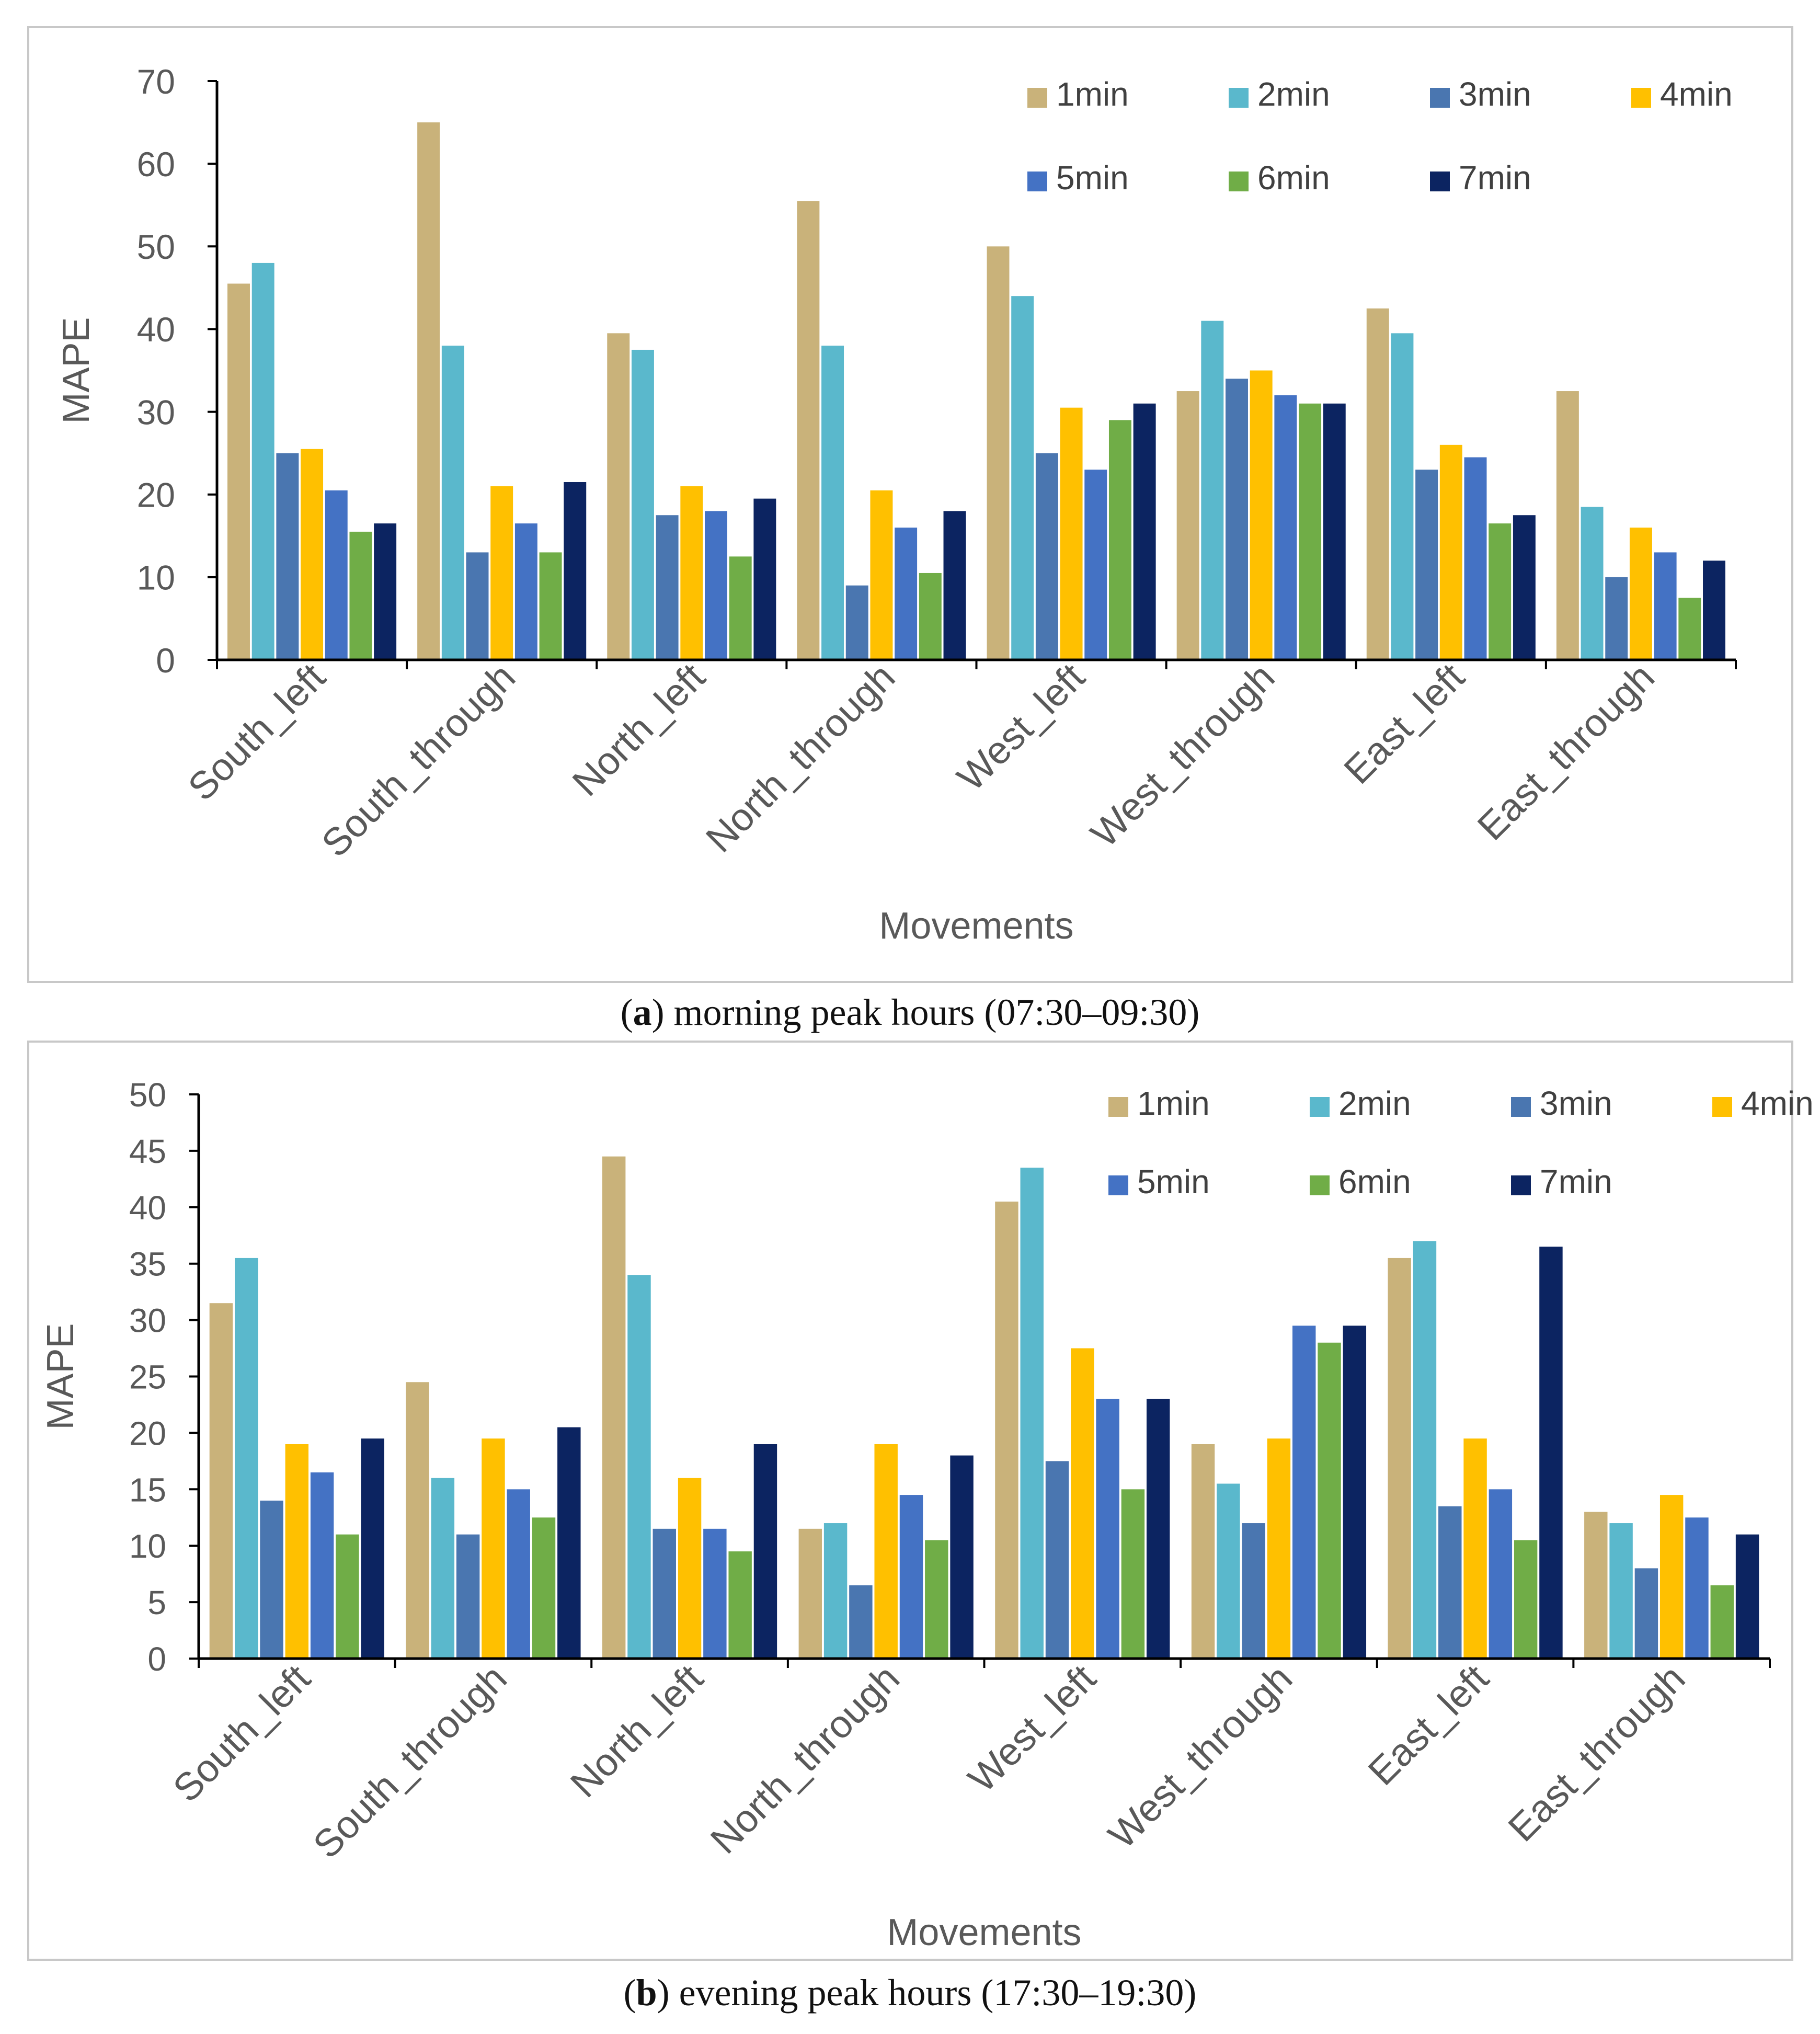  What do you see at coordinates (1032, 1413) in the screenshot?
I see `bar-2min-West_left` at bounding box center [1032, 1413].